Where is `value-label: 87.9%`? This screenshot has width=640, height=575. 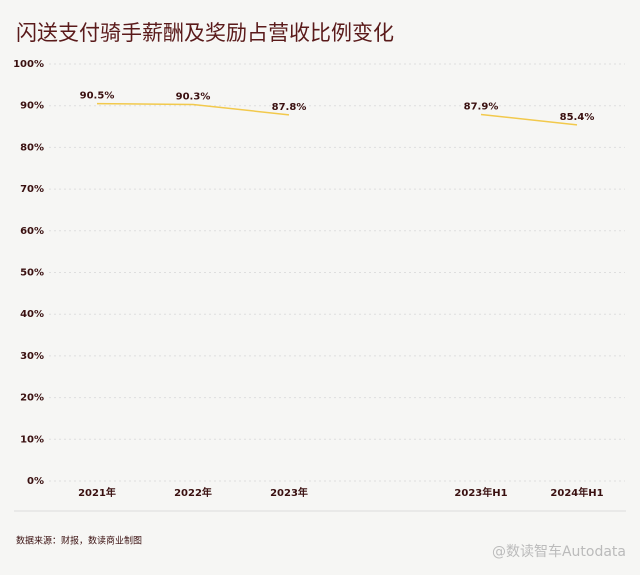 value-label: 87.9% is located at coordinates (481, 106).